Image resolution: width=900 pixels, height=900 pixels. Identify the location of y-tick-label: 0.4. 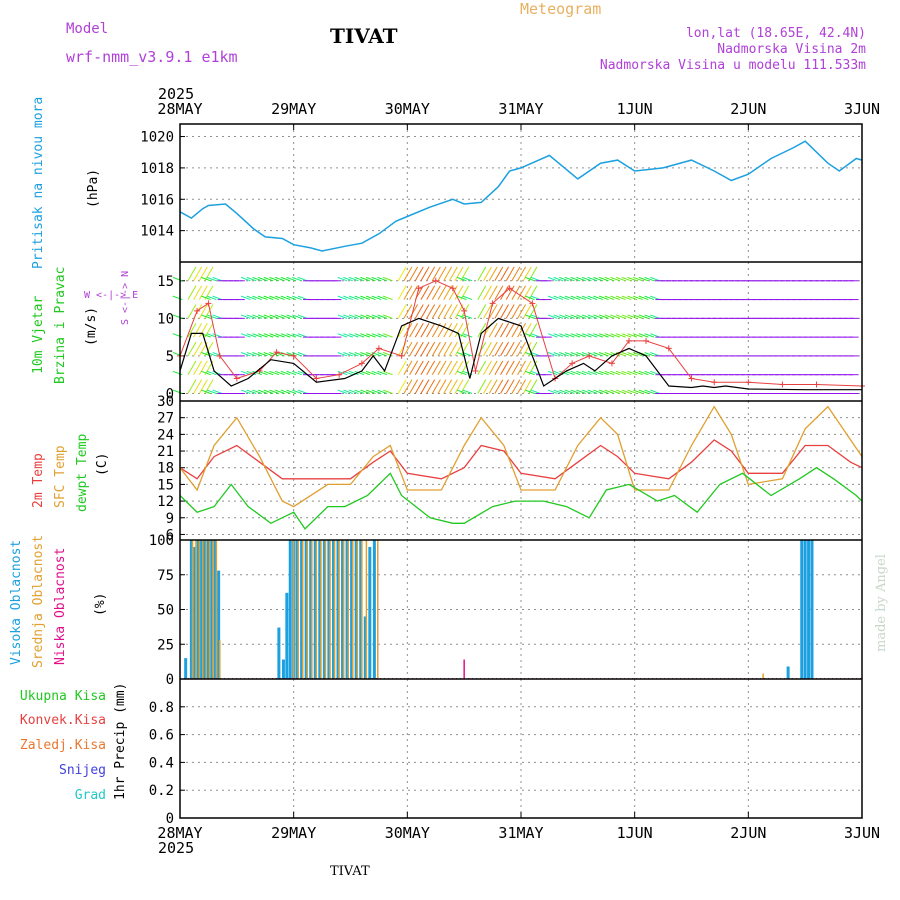
(161, 763).